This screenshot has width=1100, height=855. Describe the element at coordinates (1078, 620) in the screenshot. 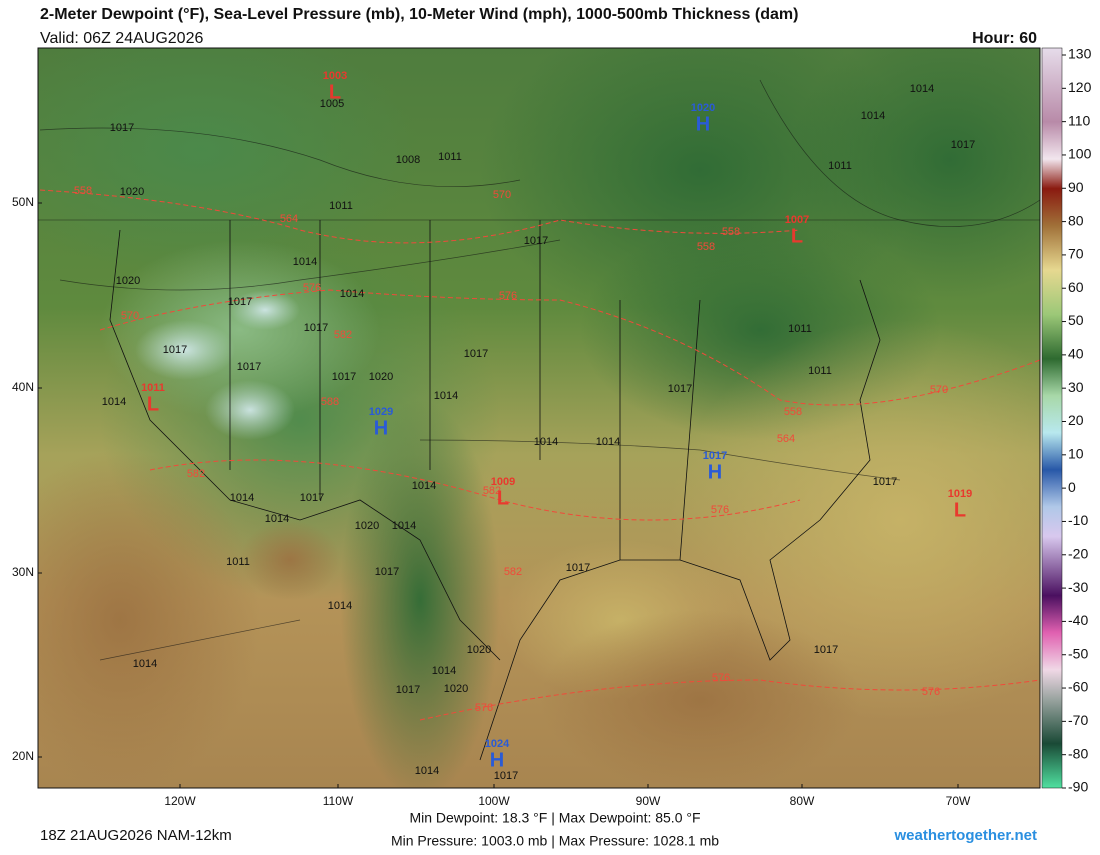

I see `colorbar-label: -40` at that location.